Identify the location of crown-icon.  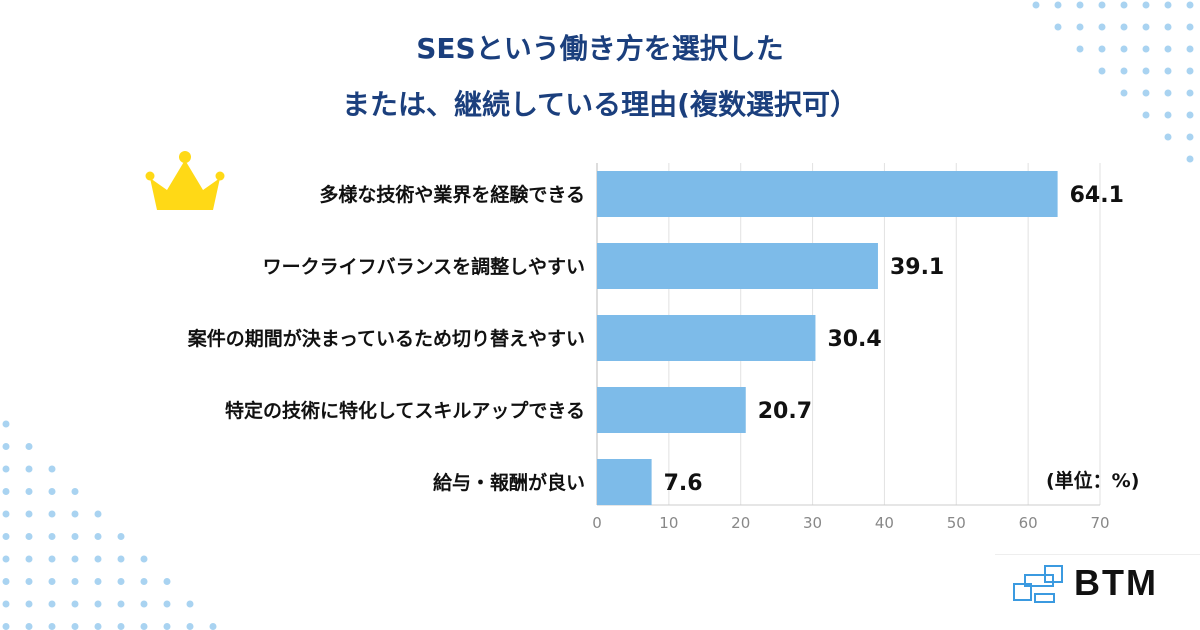
(185, 180).